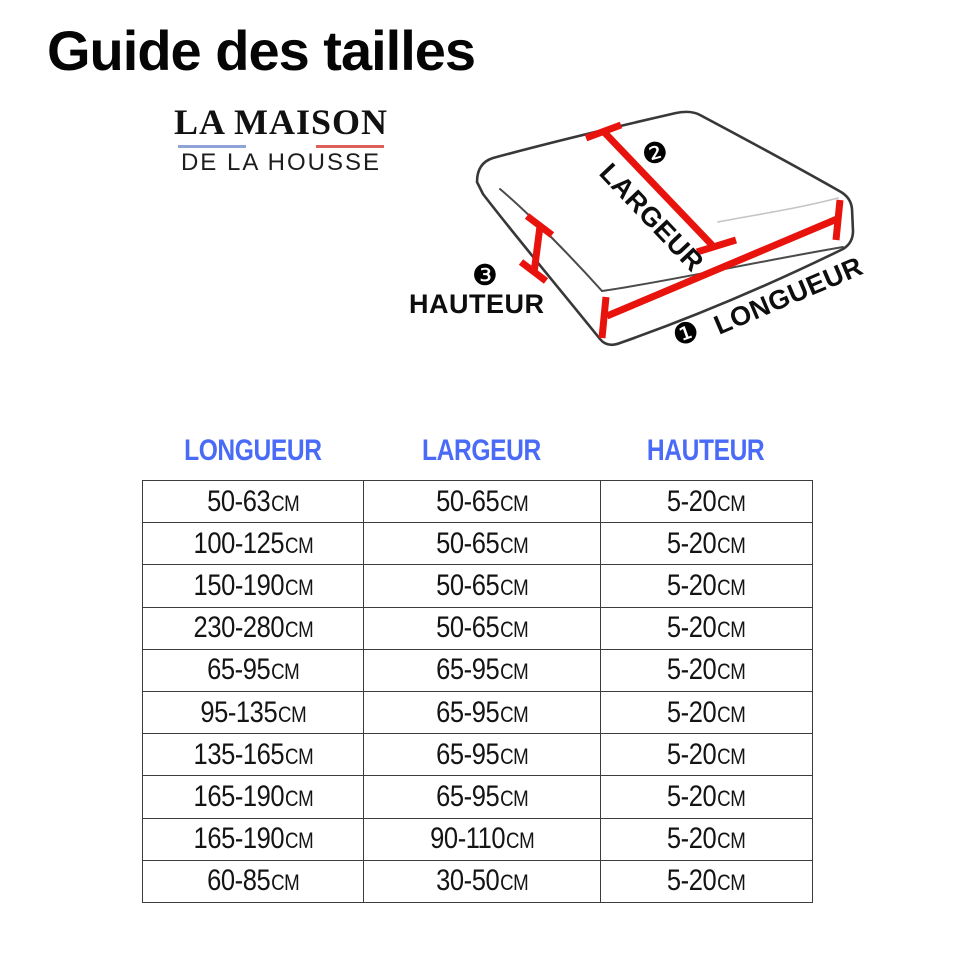 The width and height of the screenshot is (957, 965). I want to click on size-table-row: 65-95CM 65-95CM 5-20CM, so click(477, 670).